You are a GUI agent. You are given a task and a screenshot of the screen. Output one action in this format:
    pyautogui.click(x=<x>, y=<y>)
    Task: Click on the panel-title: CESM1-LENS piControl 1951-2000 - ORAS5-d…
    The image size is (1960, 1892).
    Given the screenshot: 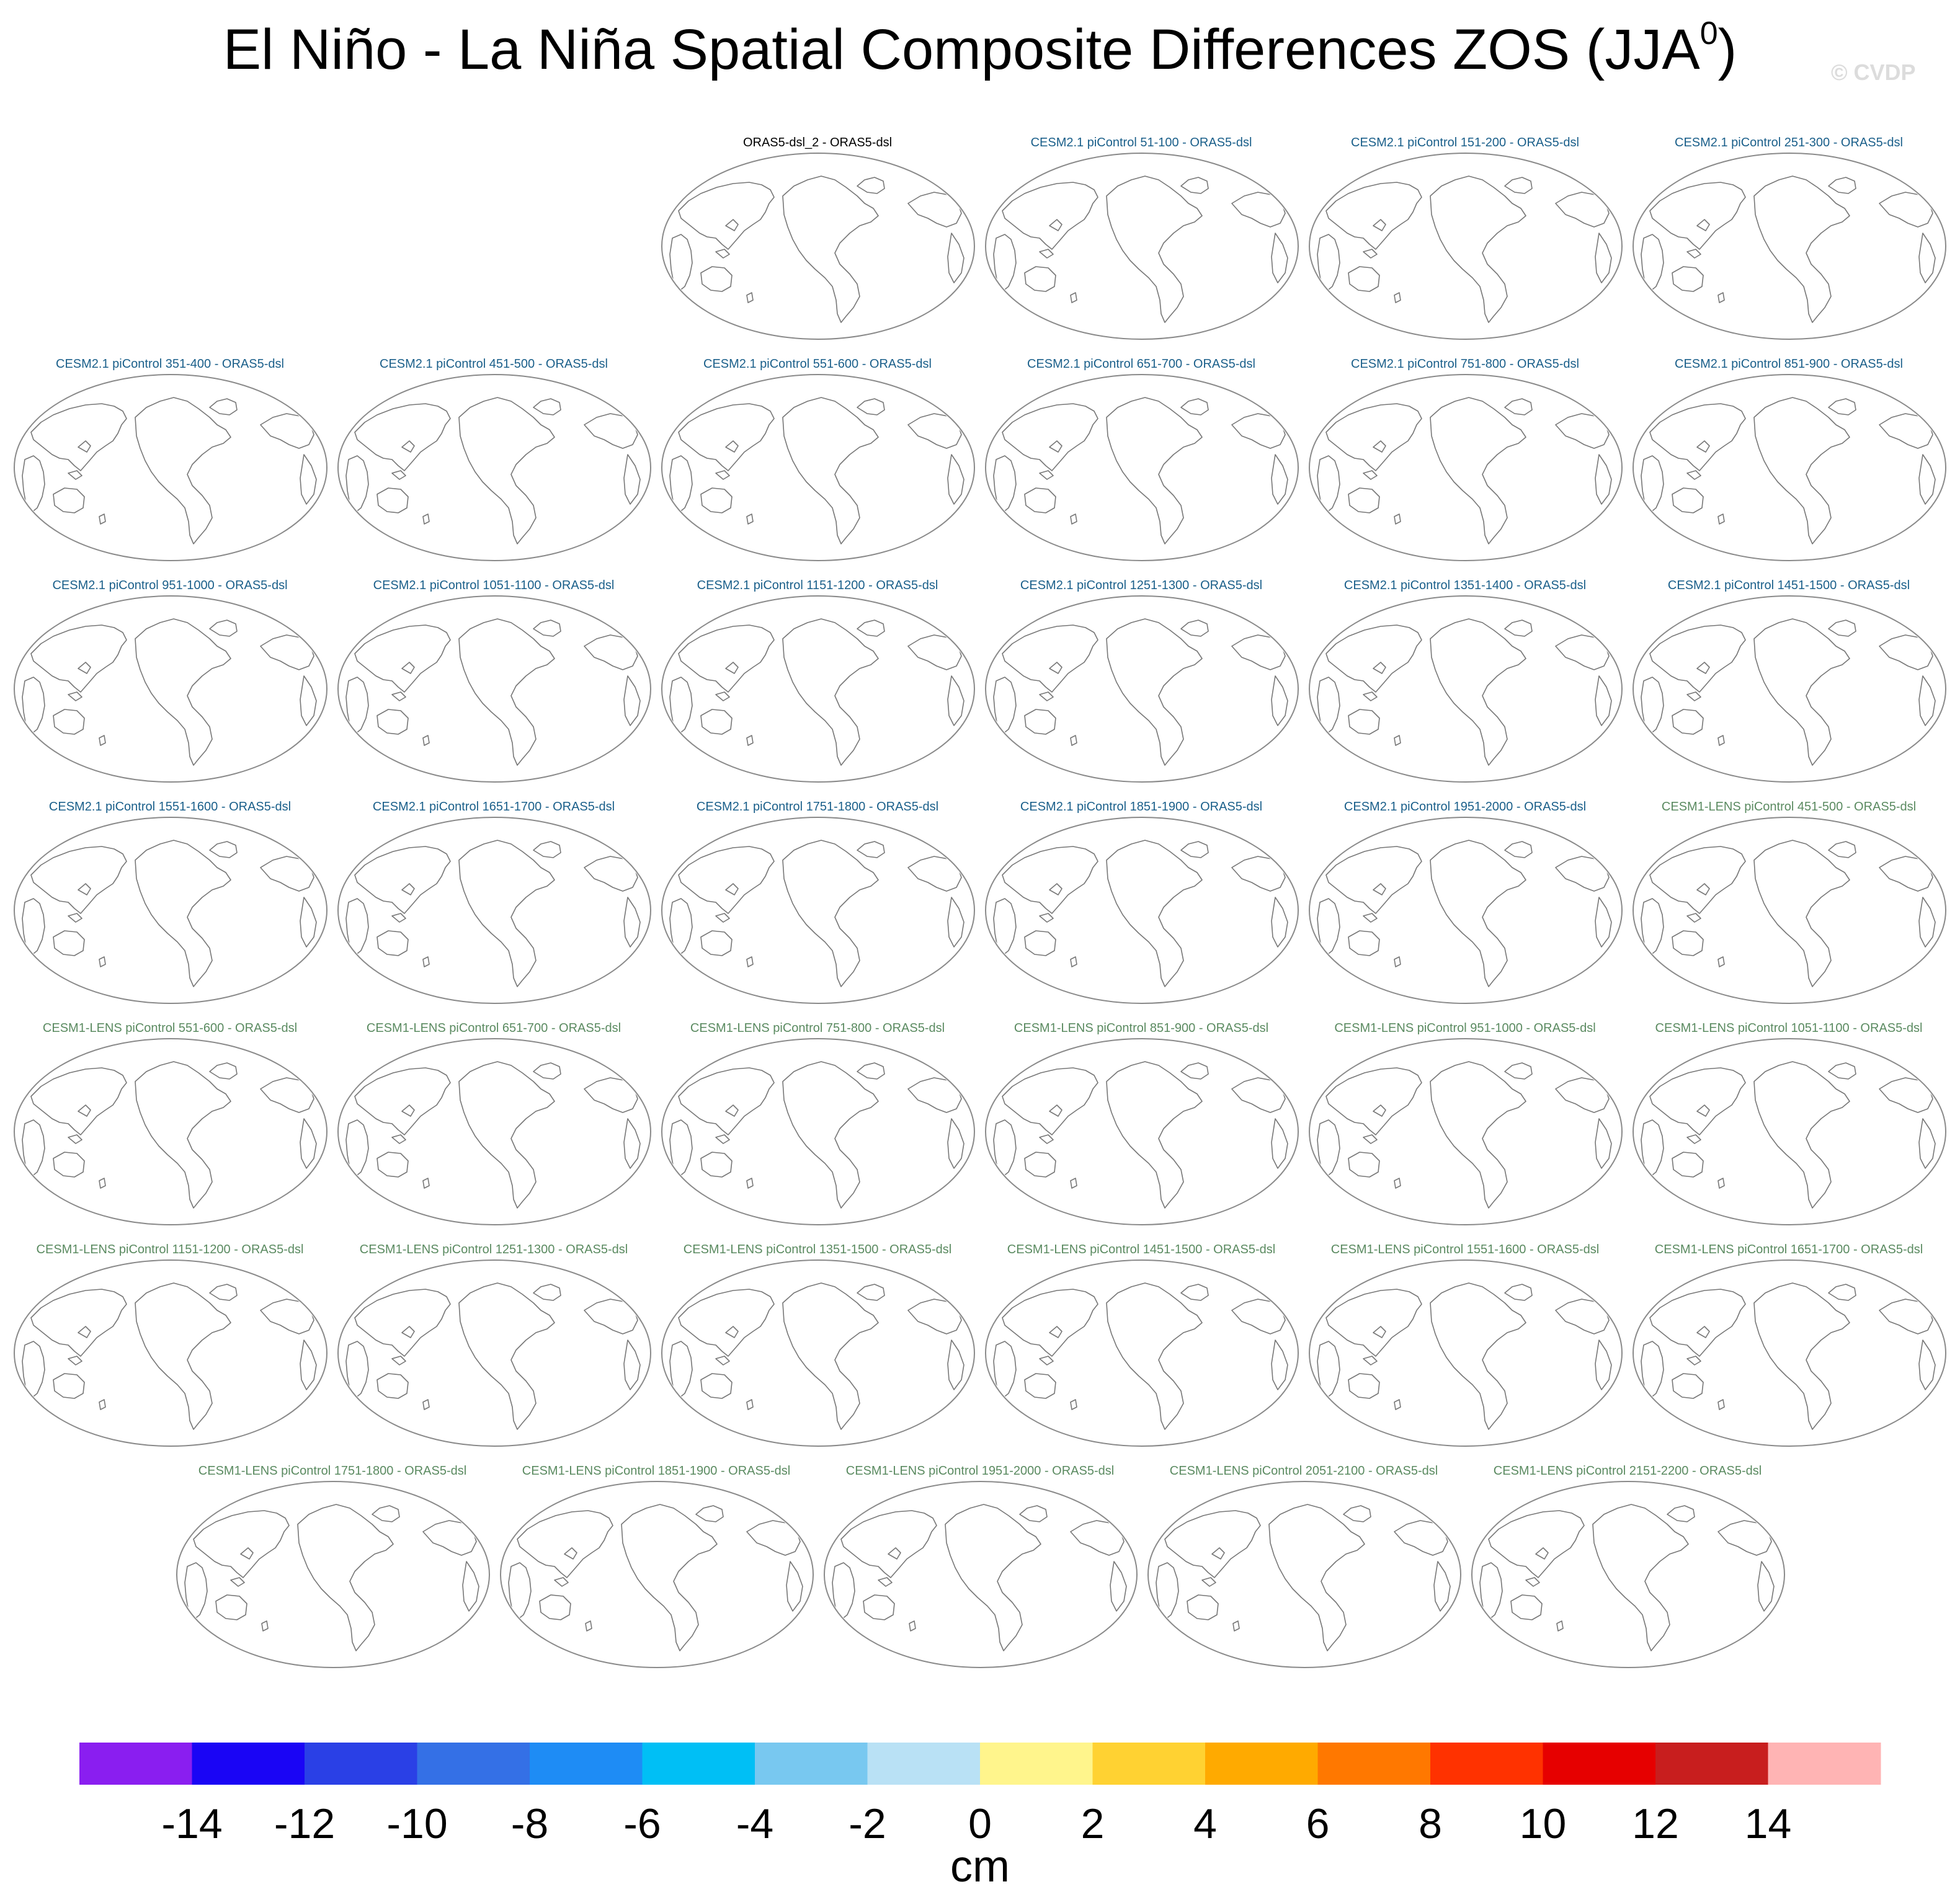 What is the action you would take?
    pyautogui.click(x=980, y=1471)
    